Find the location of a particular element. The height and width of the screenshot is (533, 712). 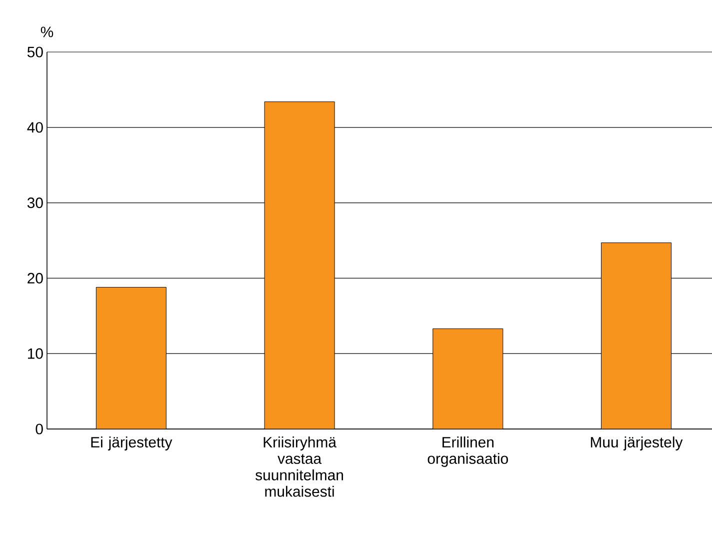

x-tick-label: Erillinen organisaatio is located at coordinates (468, 451).